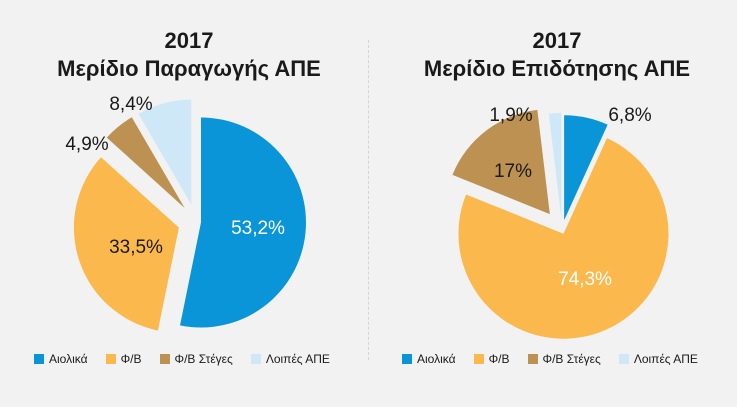 This screenshot has width=737, height=407. I want to click on chart-divider, so click(368, 200).